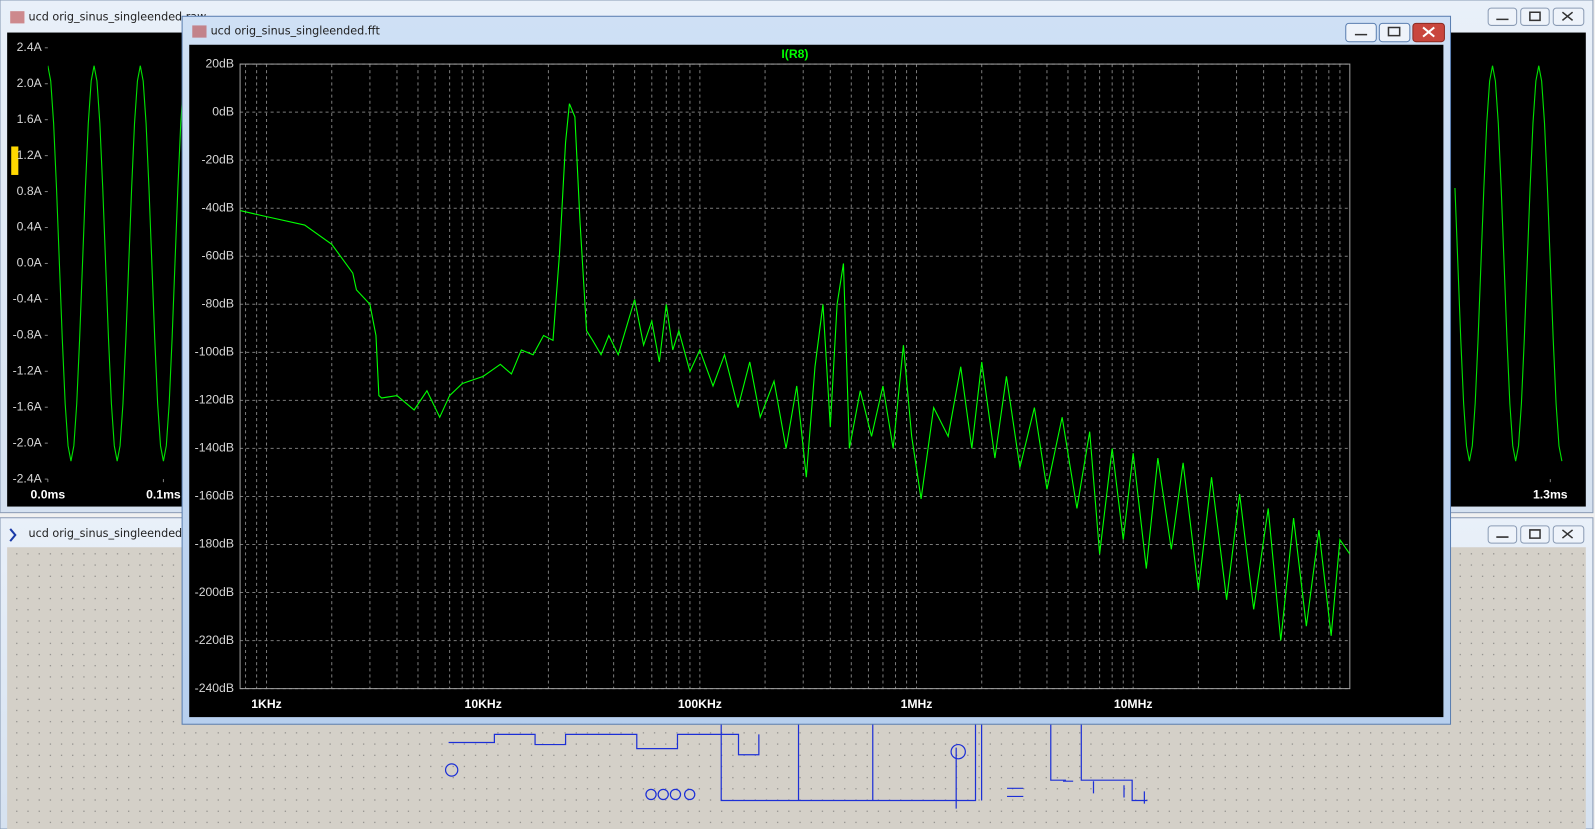 This screenshot has width=1595, height=829. I want to click on y-tick-label: -0.4A, so click(28, 299).